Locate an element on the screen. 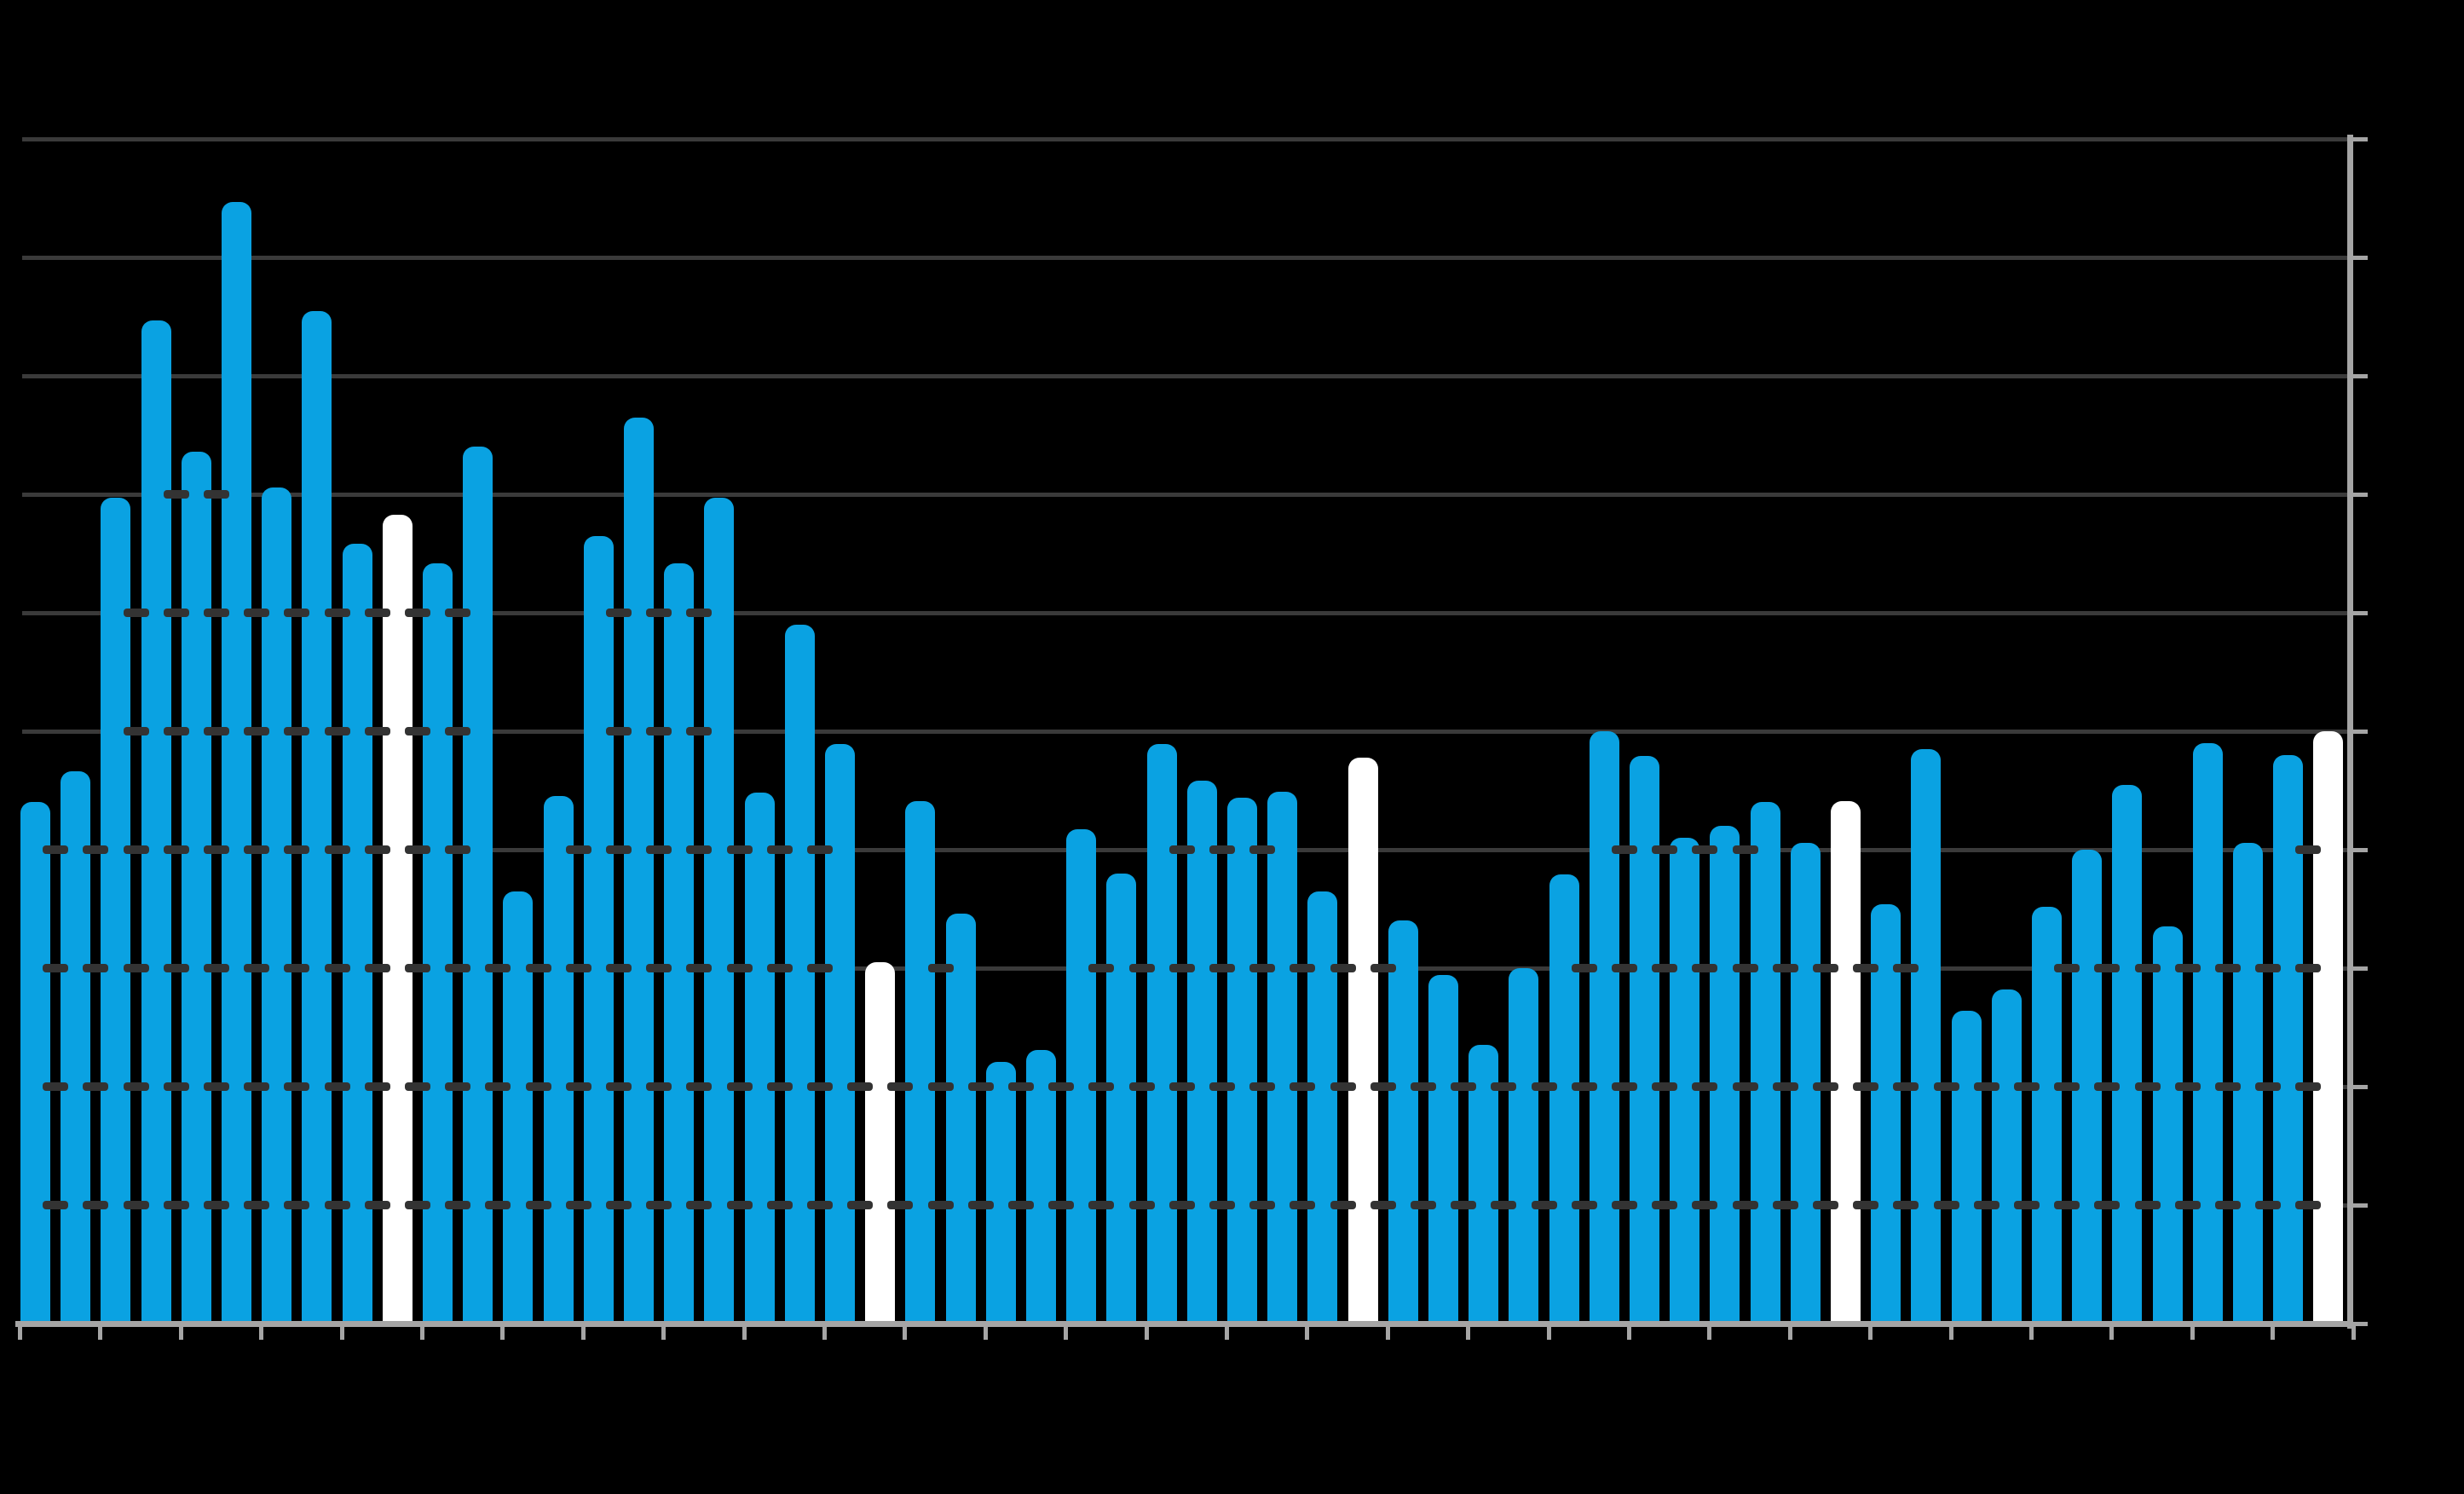 This screenshot has width=2464, height=1494. bar-highlighted is located at coordinates (880, 1143).